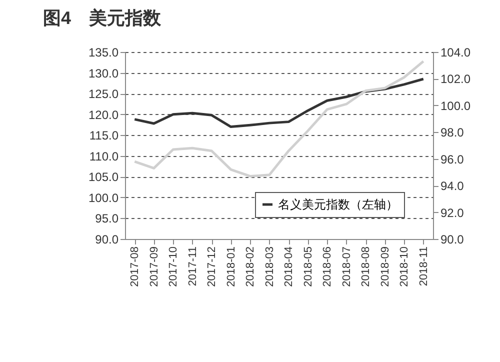 The image size is (500, 362). I want to click on y2-tick-label: 92.0, so click(452, 213).